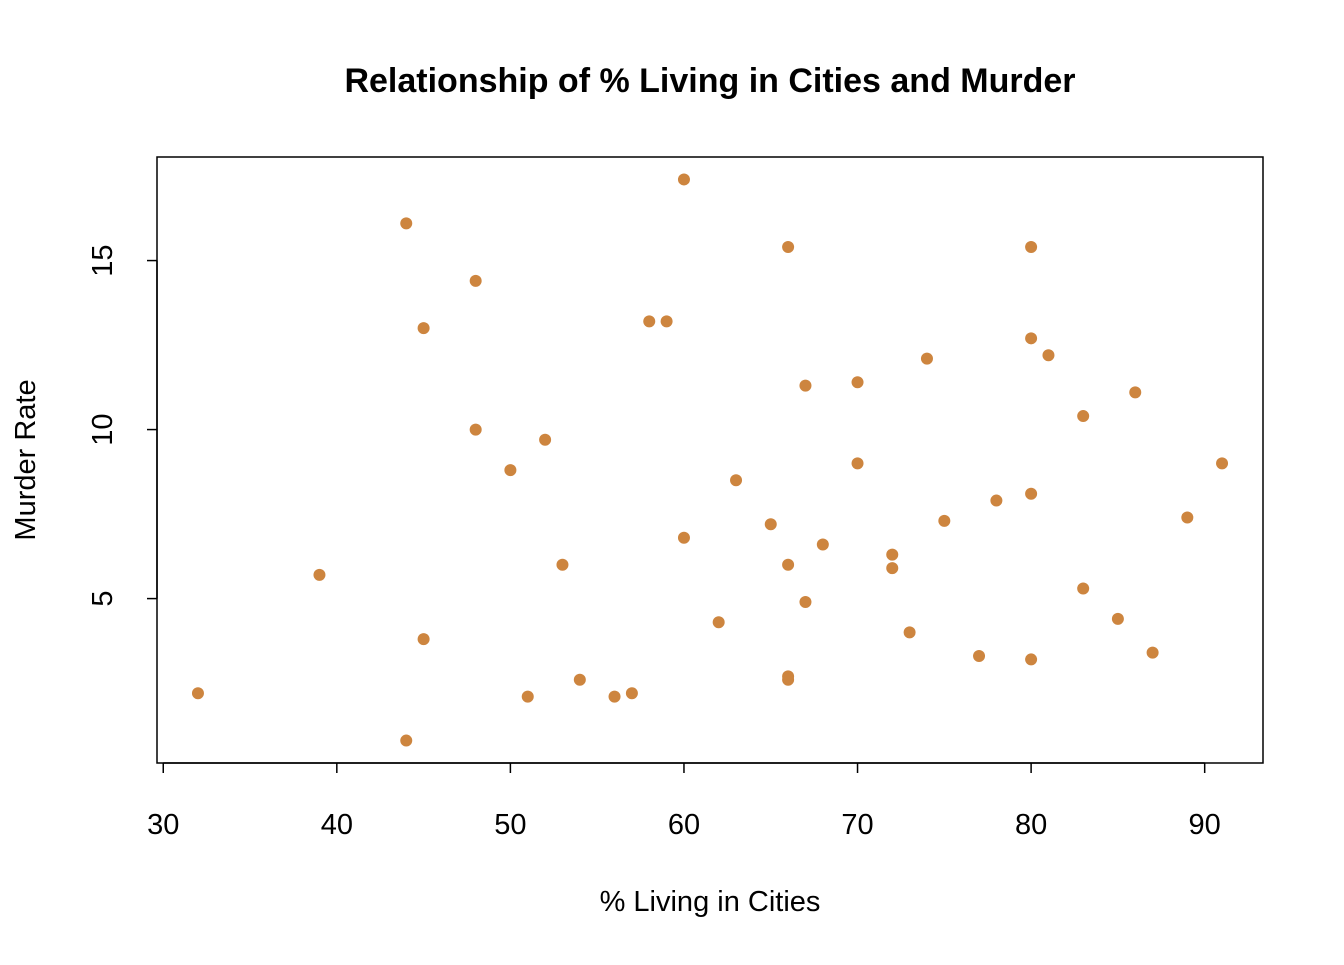 This screenshot has width=1344, height=965. What do you see at coordinates (684, 825) in the screenshot?
I see `x-tick-label: 60` at bounding box center [684, 825].